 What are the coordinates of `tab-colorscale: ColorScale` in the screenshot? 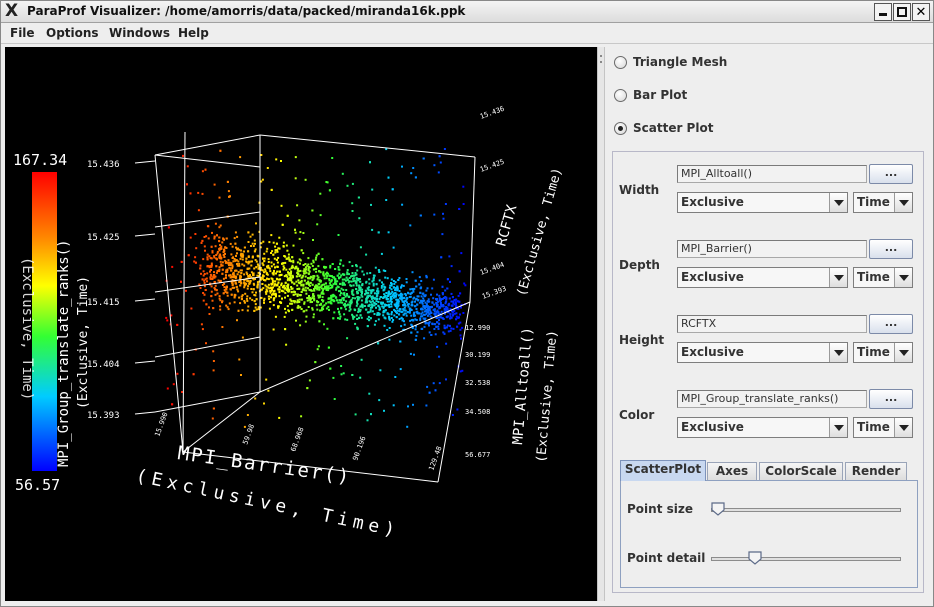 It's located at (801, 471).